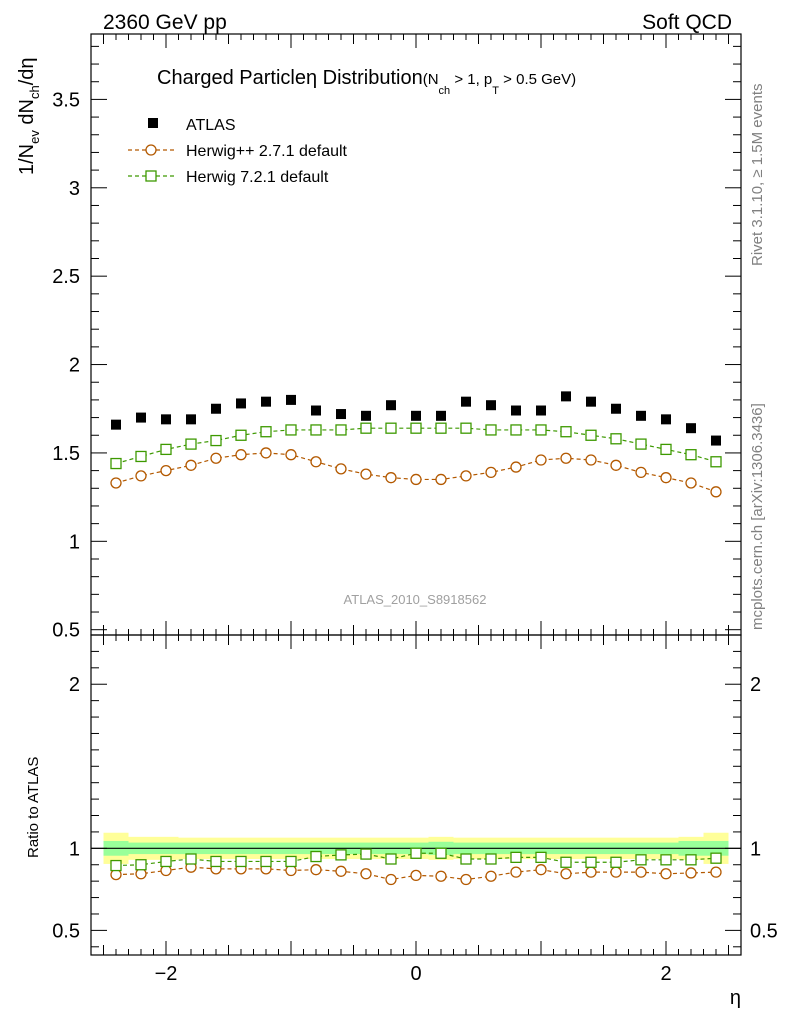 This screenshot has height=1024, width=786. I want to click on y-axis-label: 1/Nev dNch/dη, so click(29, 116).